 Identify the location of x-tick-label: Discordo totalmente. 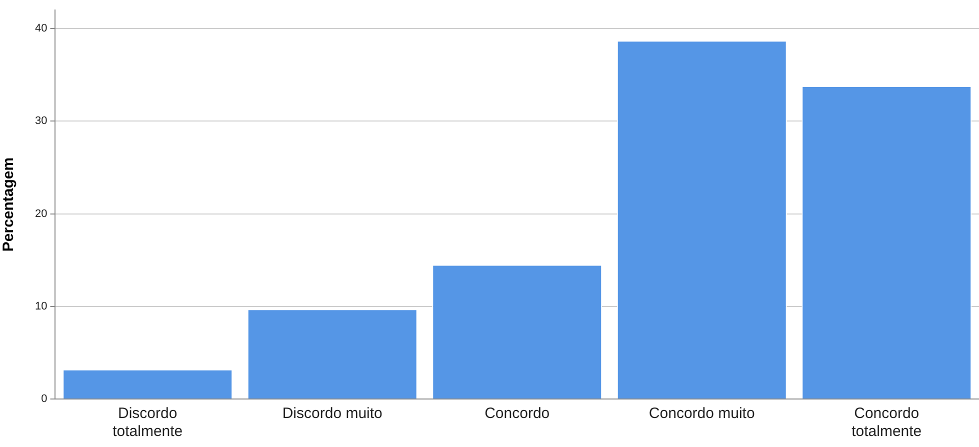
(147, 422).